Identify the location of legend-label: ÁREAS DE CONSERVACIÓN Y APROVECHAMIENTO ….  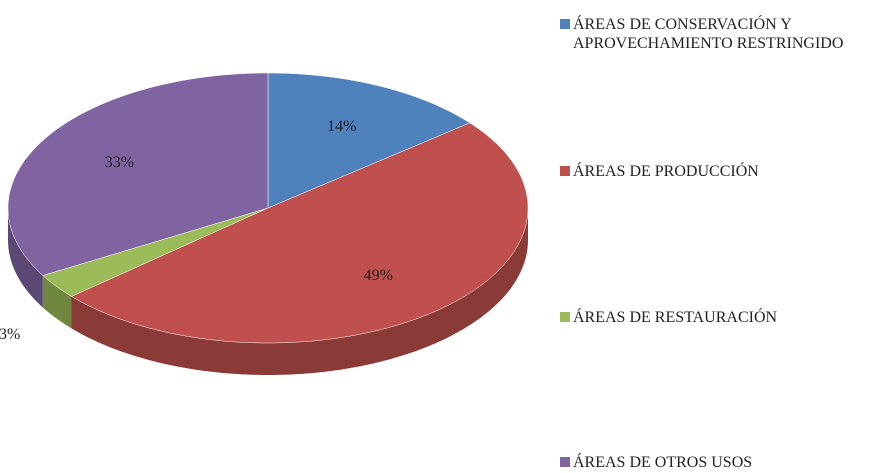
(708, 34).